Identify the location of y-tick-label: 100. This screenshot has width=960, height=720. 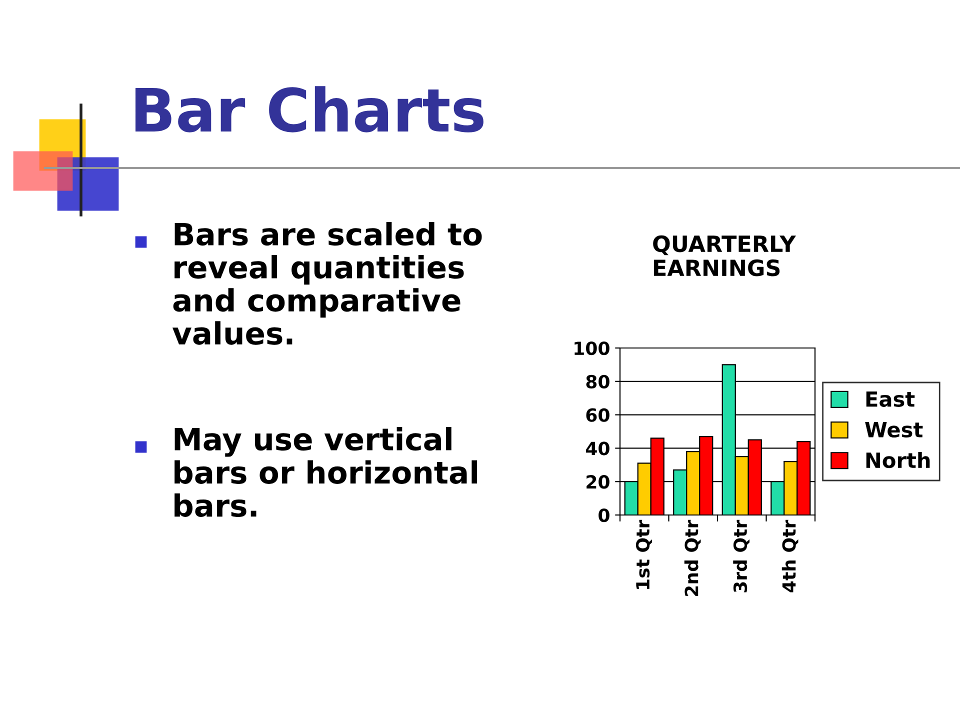
(592, 348).